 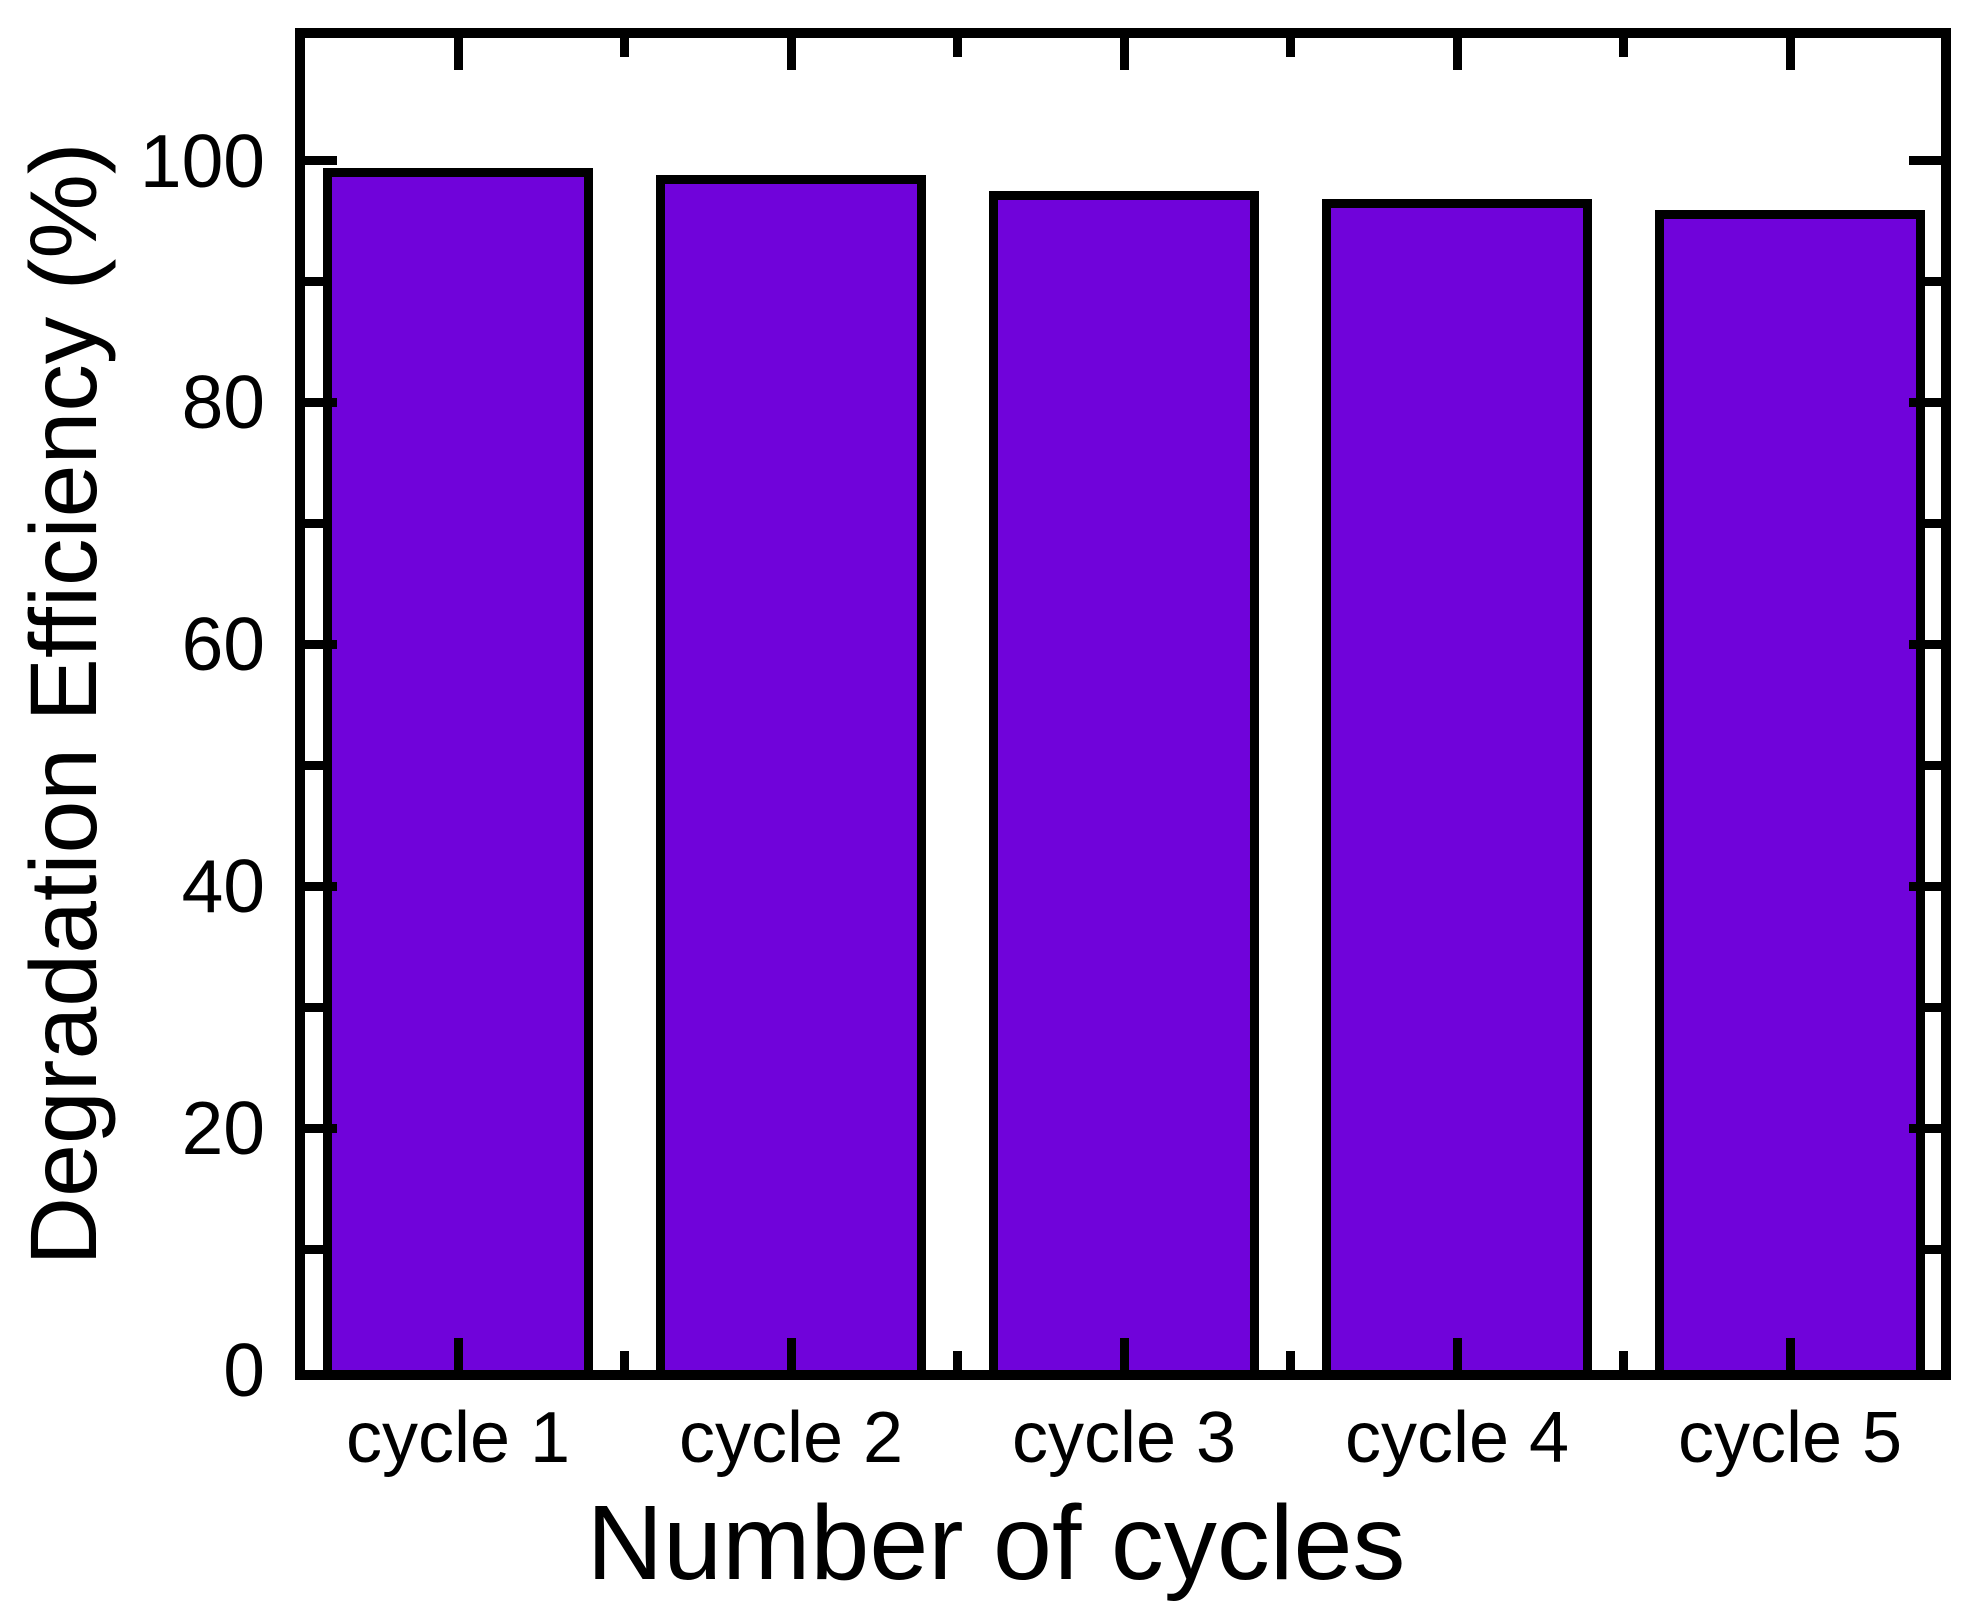 What do you see at coordinates (223, 1128) in the screenshot?
I see `y-tick-label-20: 20` at bounding box center [223, 1128].